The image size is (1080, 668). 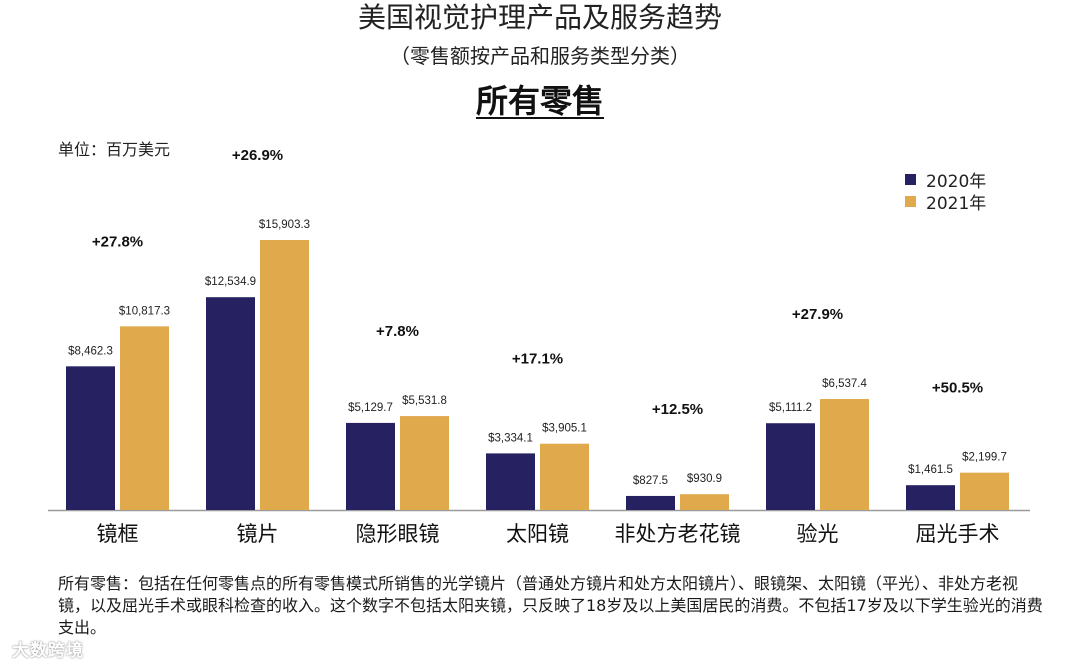 What do you see at coordinates (537, 359) in the screenshot?
I see `growth-label: +17.1%` at bounding box center [537, 359].